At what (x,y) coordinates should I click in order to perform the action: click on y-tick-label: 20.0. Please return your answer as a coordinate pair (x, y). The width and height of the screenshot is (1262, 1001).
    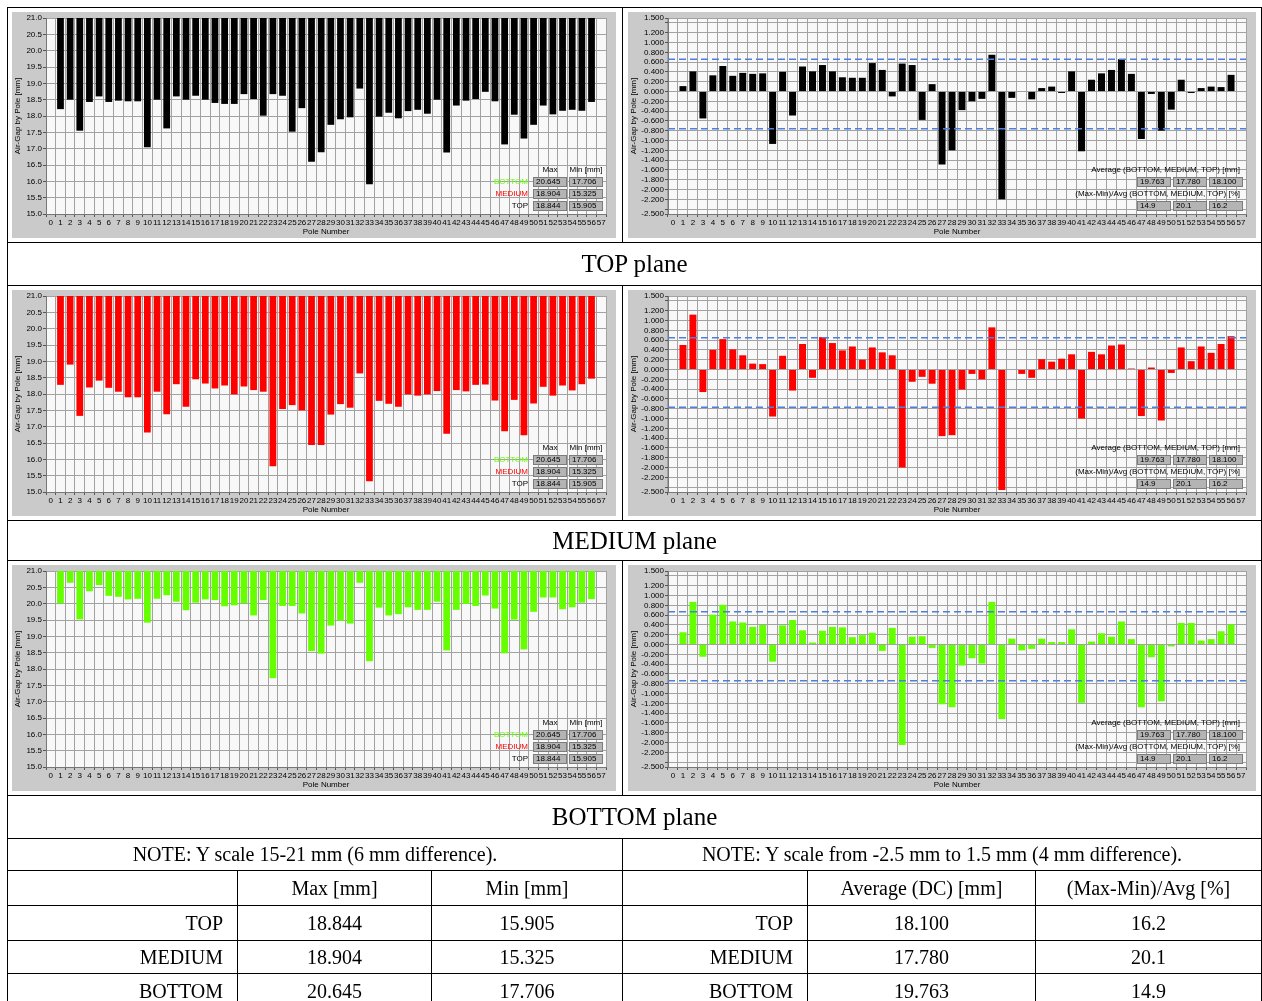
    Looking at the image, I should click on (34, 603).